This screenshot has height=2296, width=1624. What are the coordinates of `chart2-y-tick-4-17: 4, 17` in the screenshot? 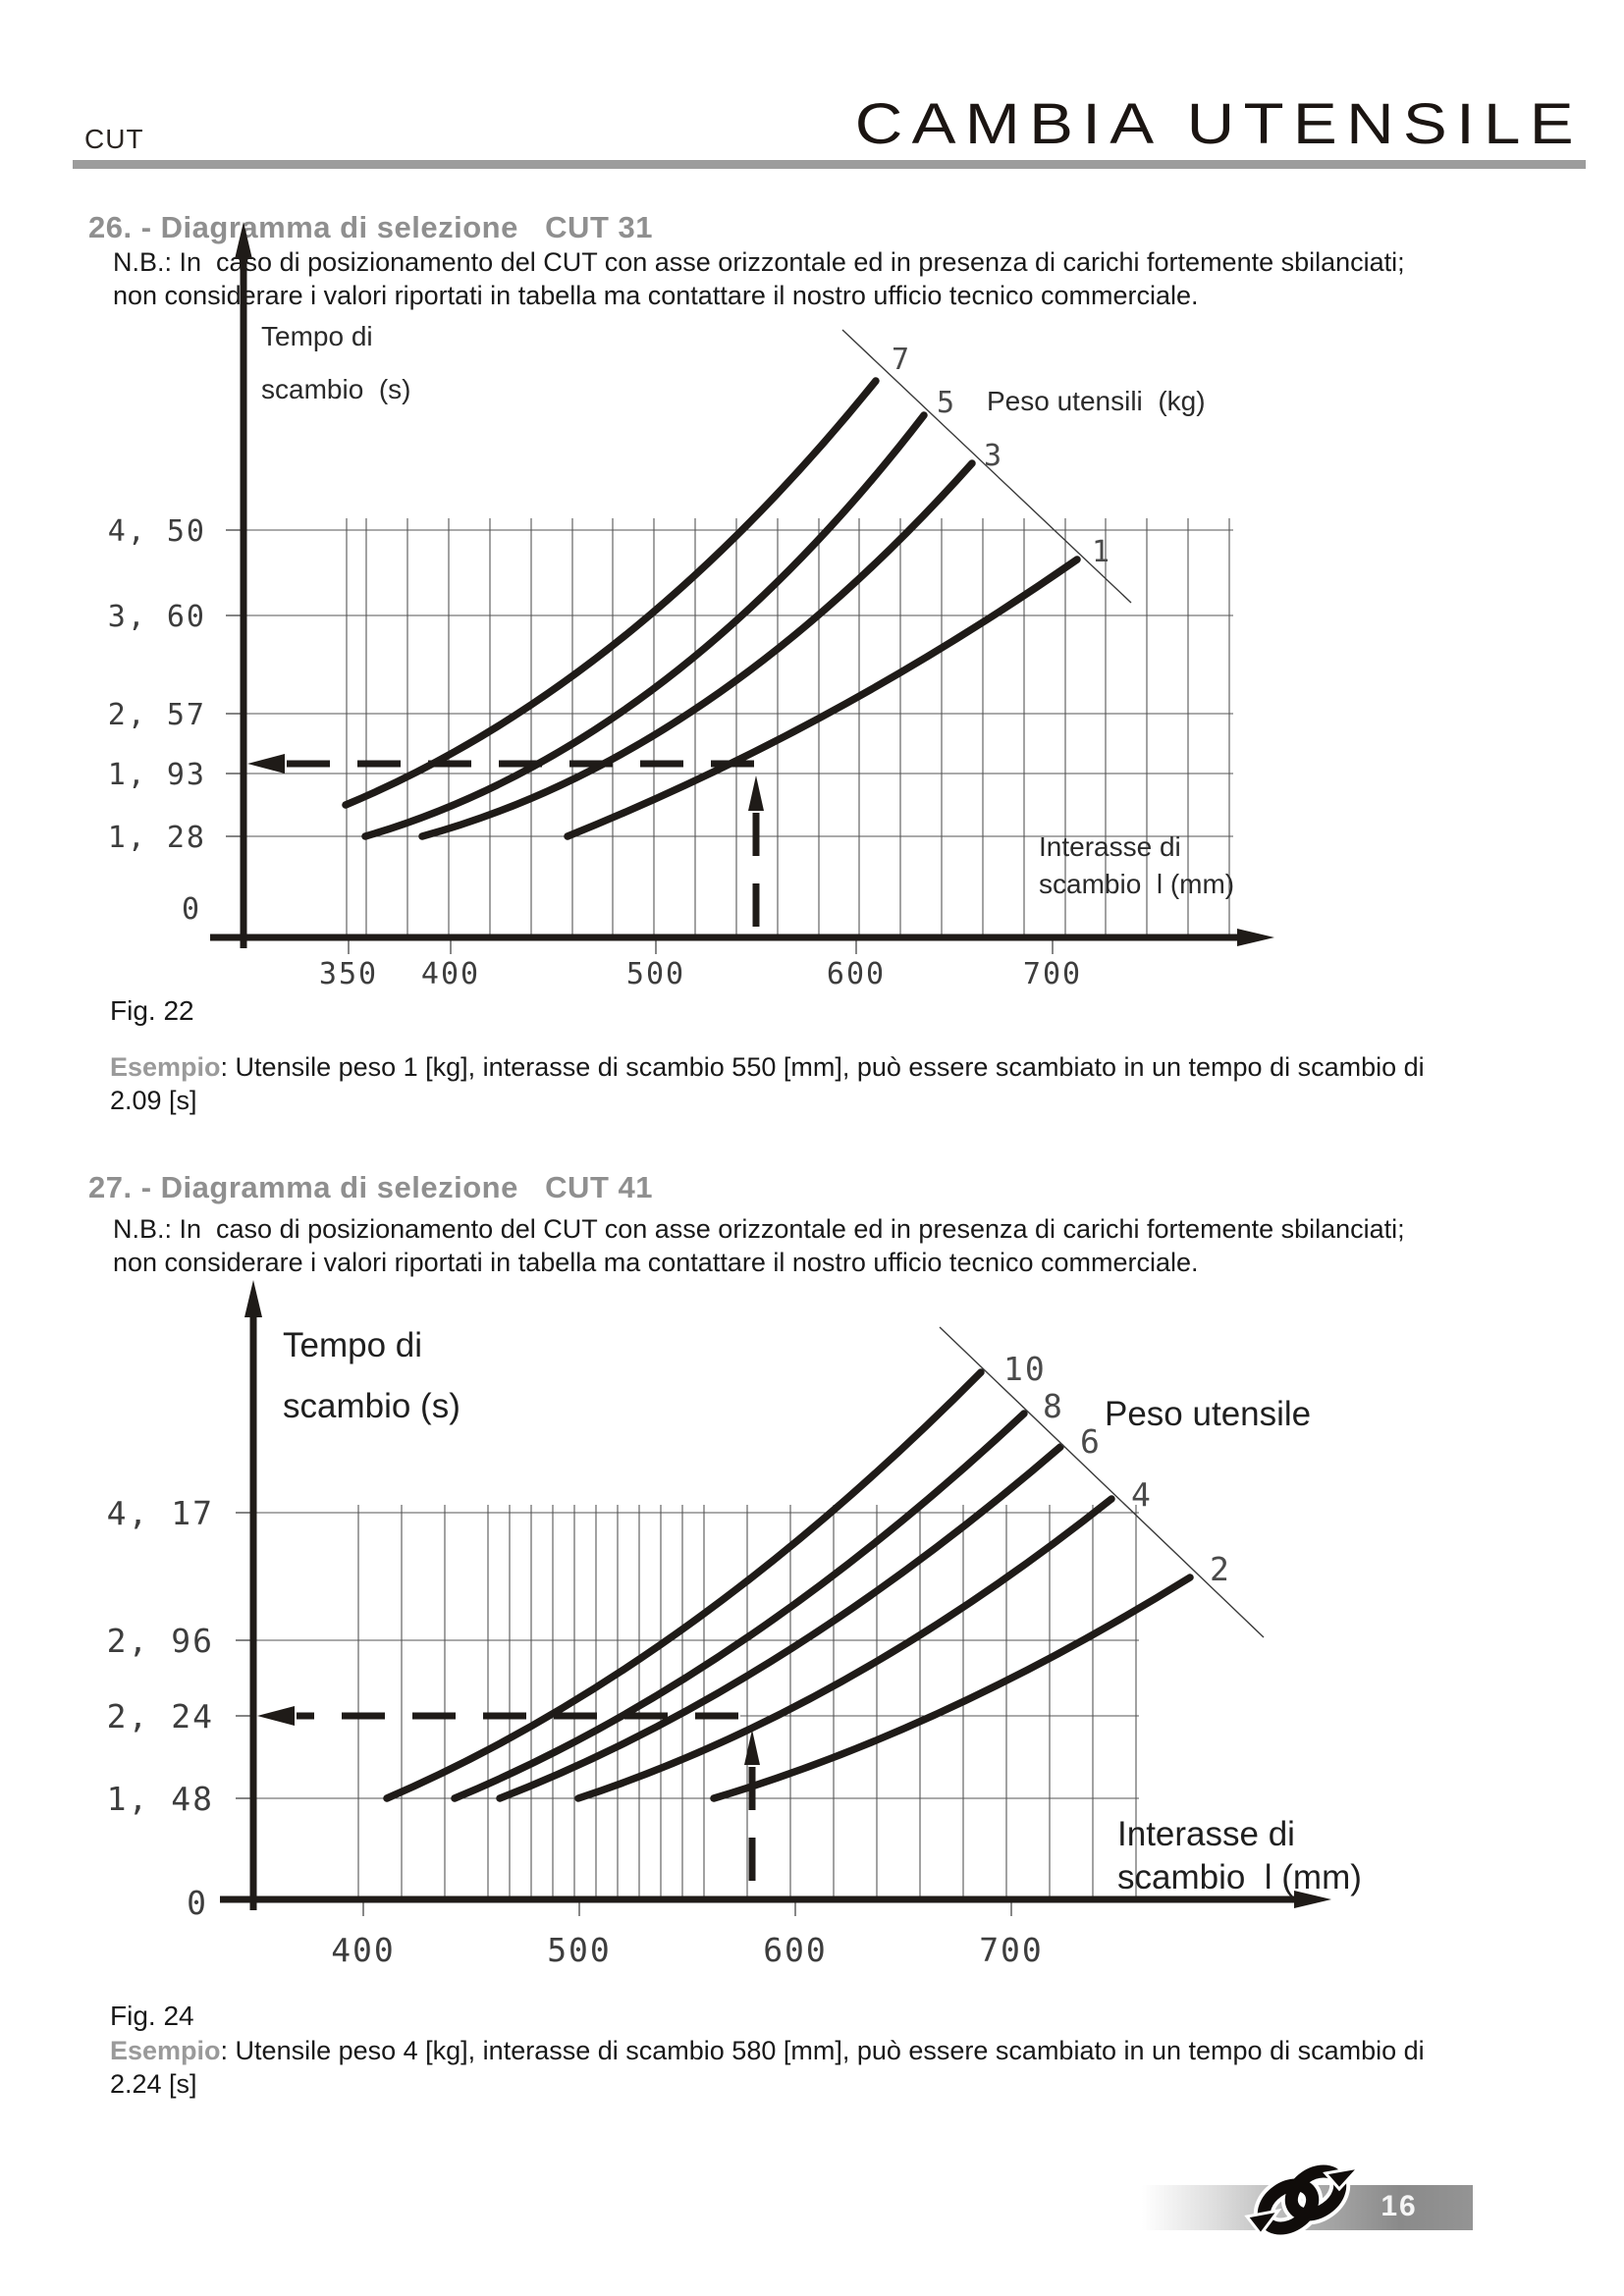 It's located at (160, 1513).